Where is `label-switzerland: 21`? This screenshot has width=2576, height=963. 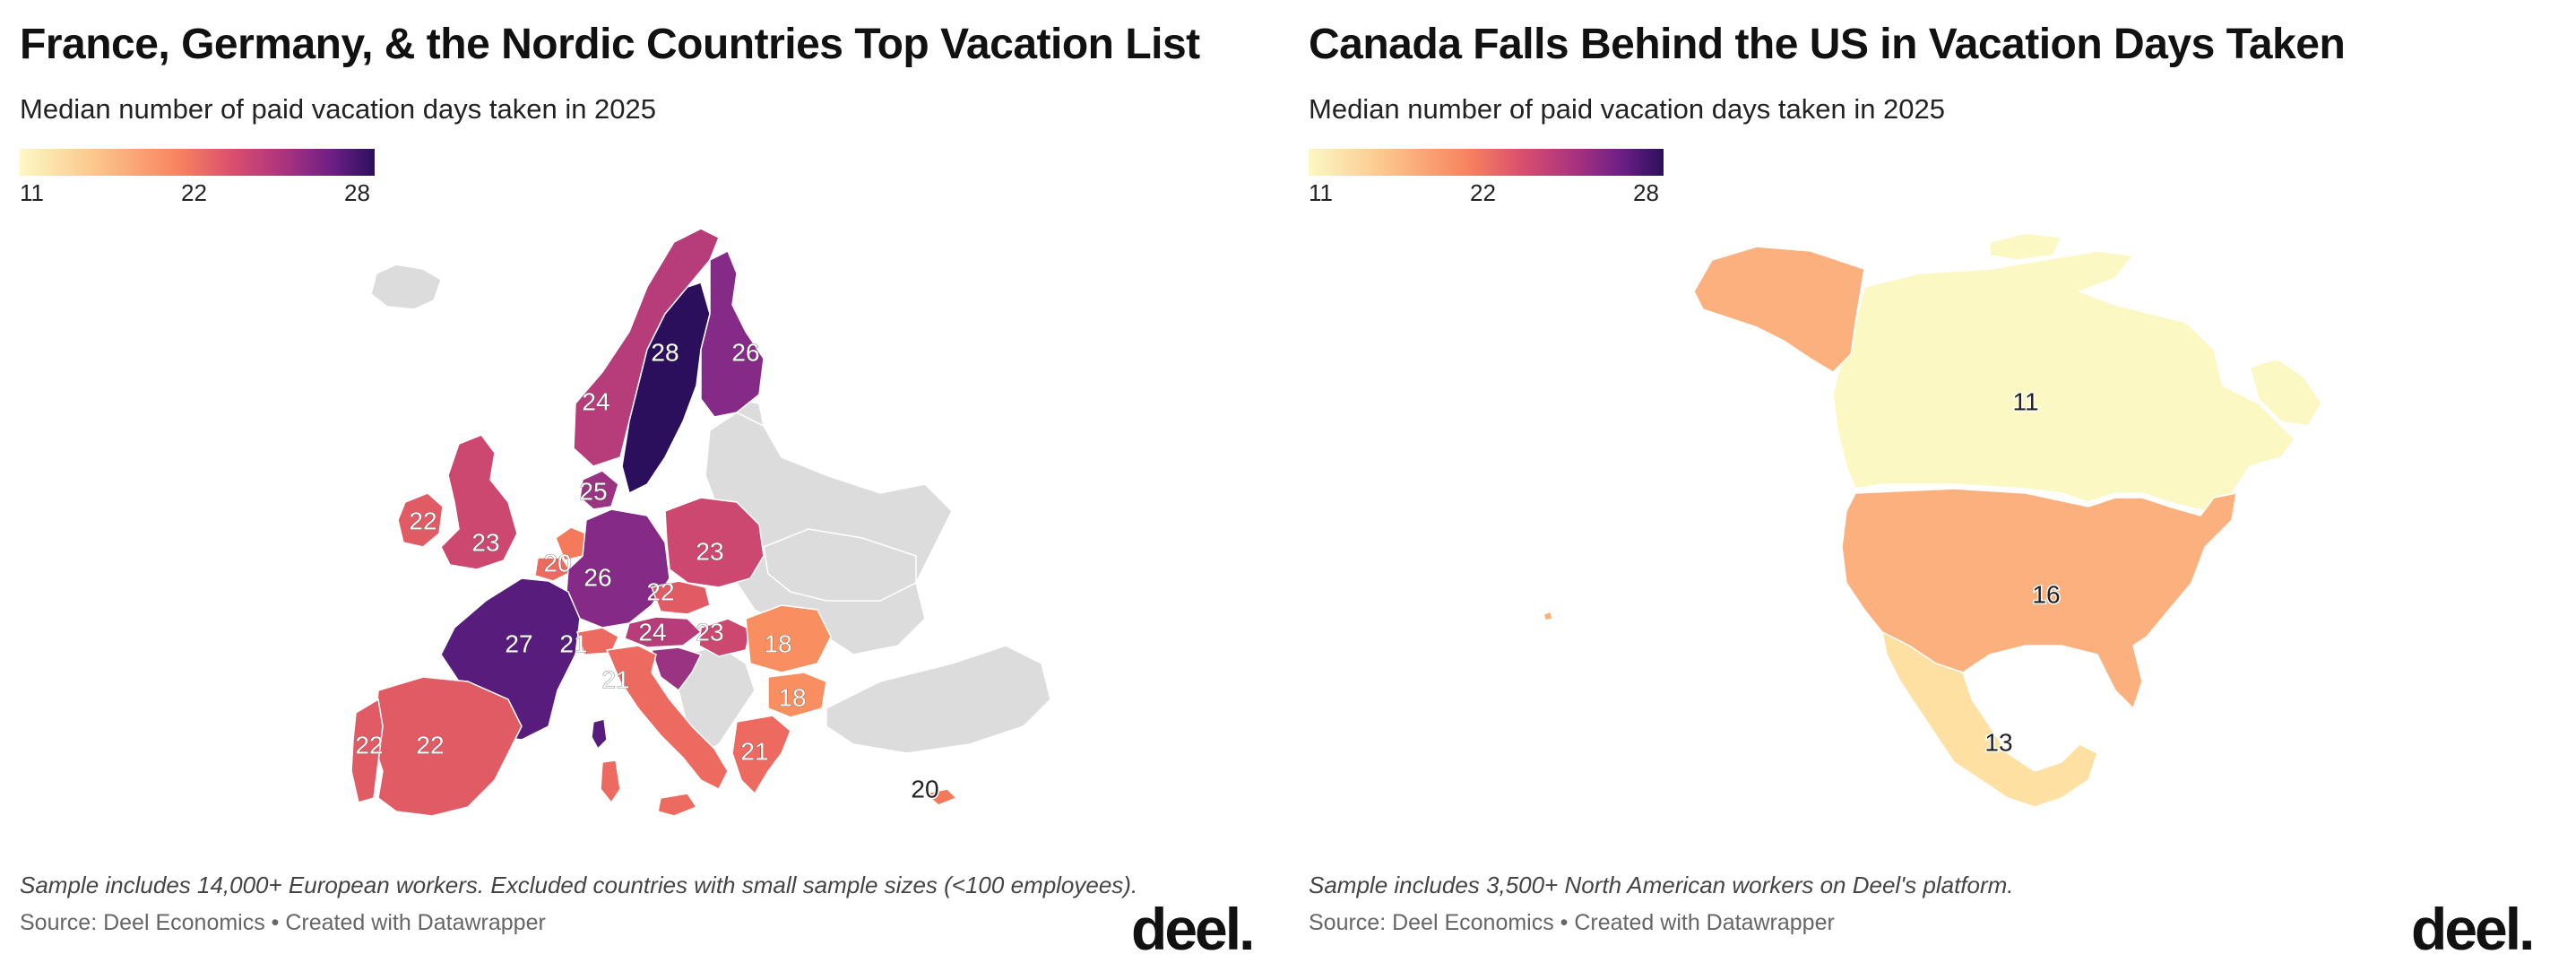 label-switzerland: 21 is located at coordinates (573, 643).